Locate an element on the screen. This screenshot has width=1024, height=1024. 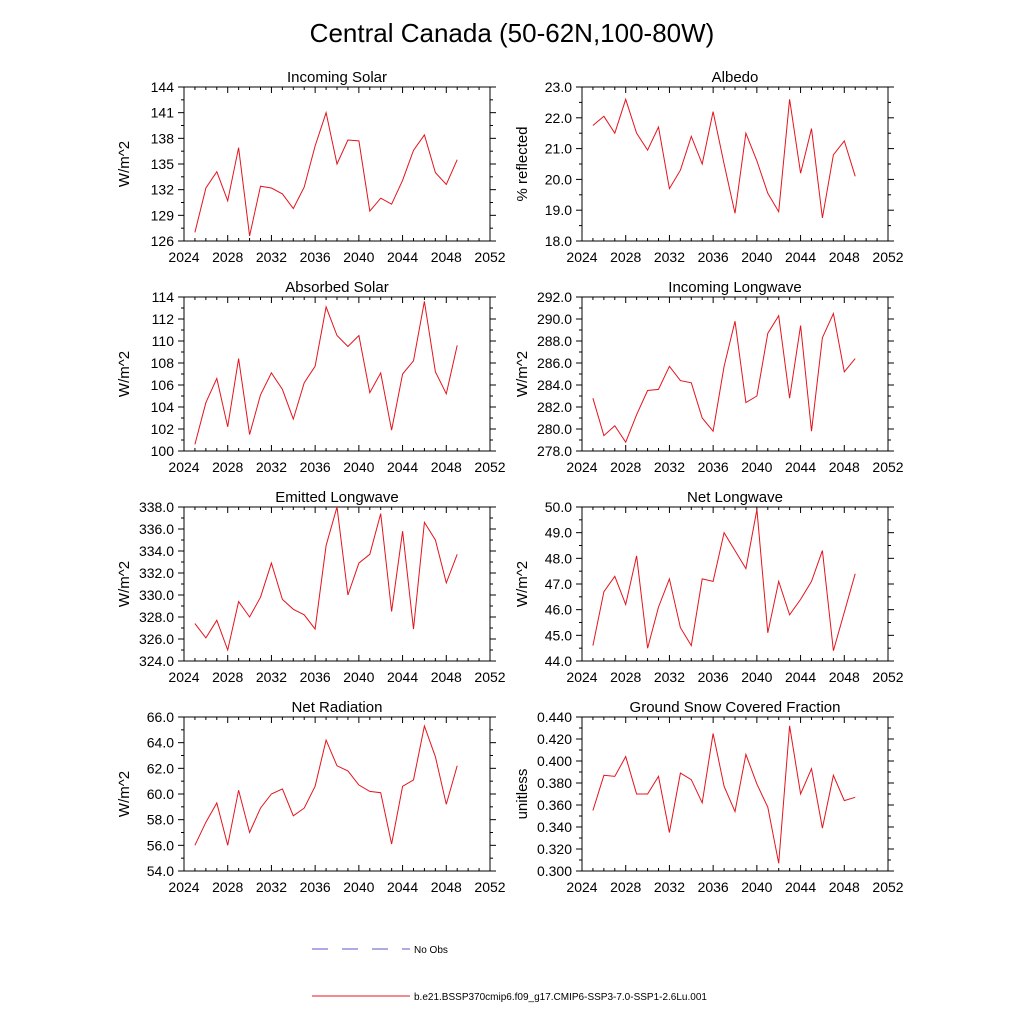
x-tick-label: 2024 is located at coordinates (581, 887).